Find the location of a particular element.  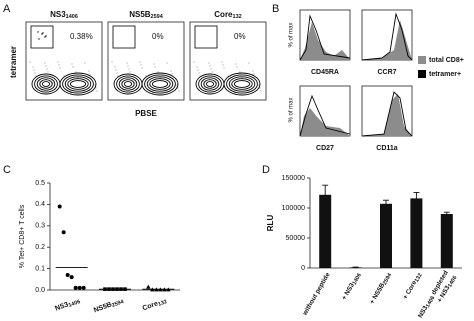

panel-label: C is located at coordinates (7, 170).